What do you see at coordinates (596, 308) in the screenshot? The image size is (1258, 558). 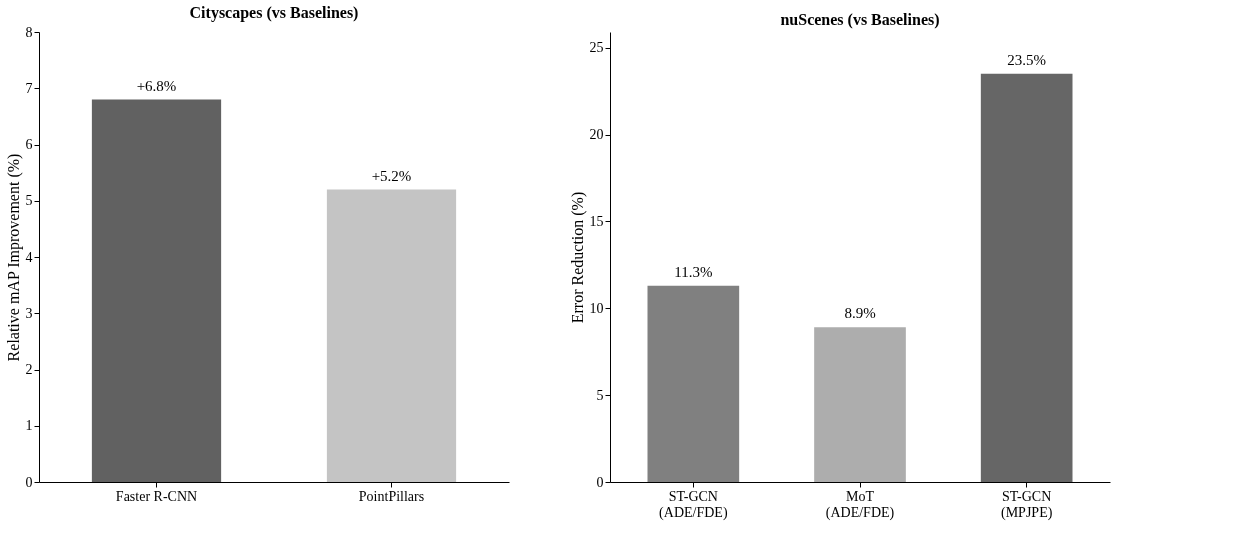 I see `y-tick-label: 10` at bounding box center [596, 308].